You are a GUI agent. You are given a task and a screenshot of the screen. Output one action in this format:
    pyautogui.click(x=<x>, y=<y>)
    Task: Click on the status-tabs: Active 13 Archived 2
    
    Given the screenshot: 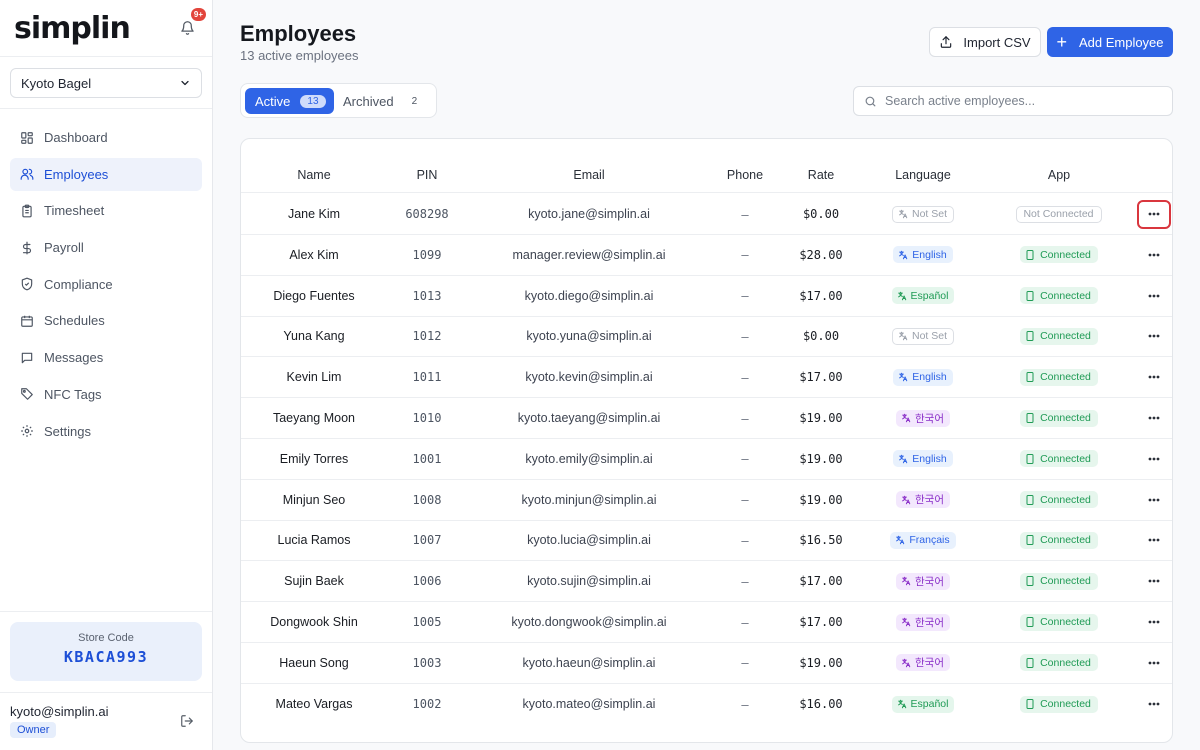 What is the action you would take?
    pyautogui.click(x=338, y=100)
    